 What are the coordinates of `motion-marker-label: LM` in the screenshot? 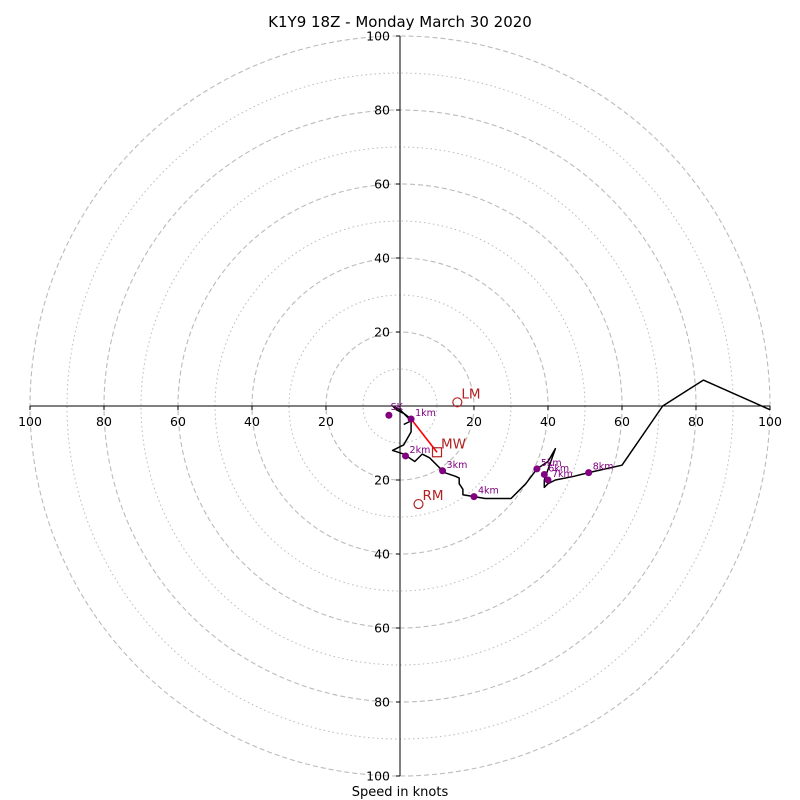 It's located at (470, 394).